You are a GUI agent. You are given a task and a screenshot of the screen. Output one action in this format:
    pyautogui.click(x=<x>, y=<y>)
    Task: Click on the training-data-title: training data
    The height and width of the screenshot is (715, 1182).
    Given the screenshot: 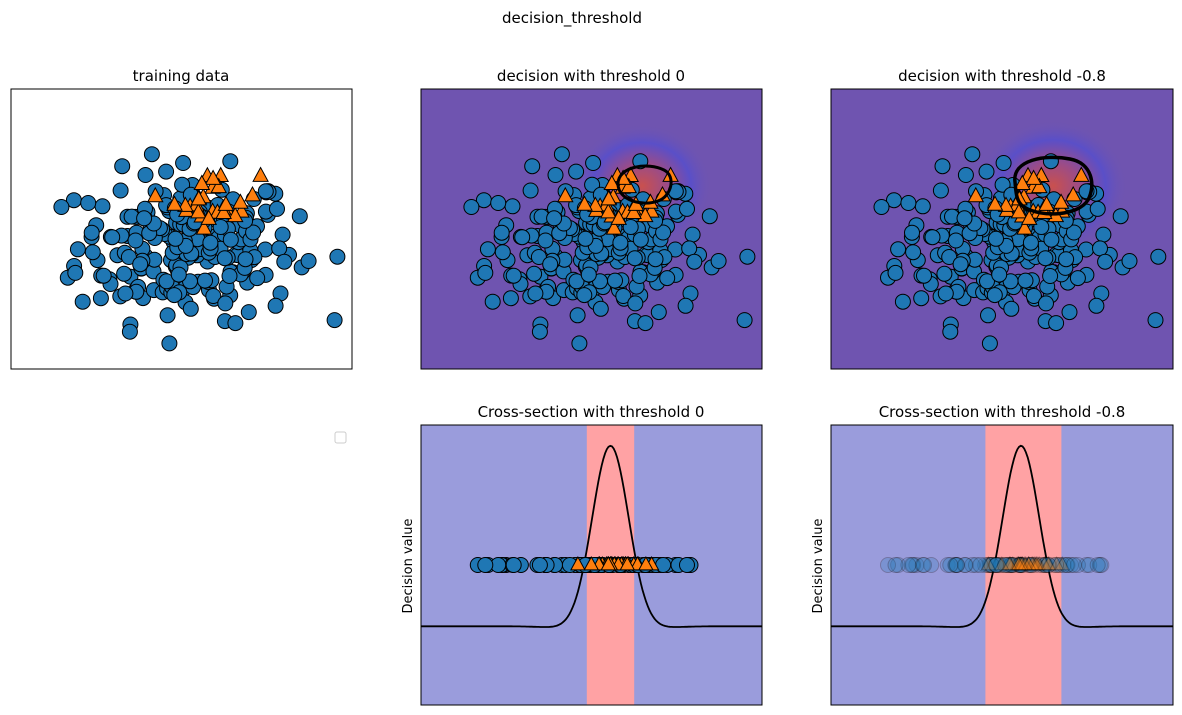 What is the action you would take?
    pyautogui.click(x=181, y=76)
    